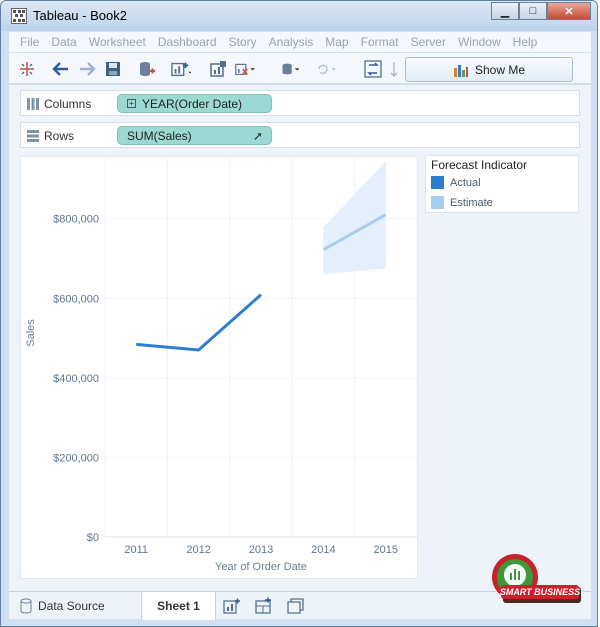  Describe the element at coordinates (131, 103) in the screenshot. I see `expand-plus-icon: +` at that location.